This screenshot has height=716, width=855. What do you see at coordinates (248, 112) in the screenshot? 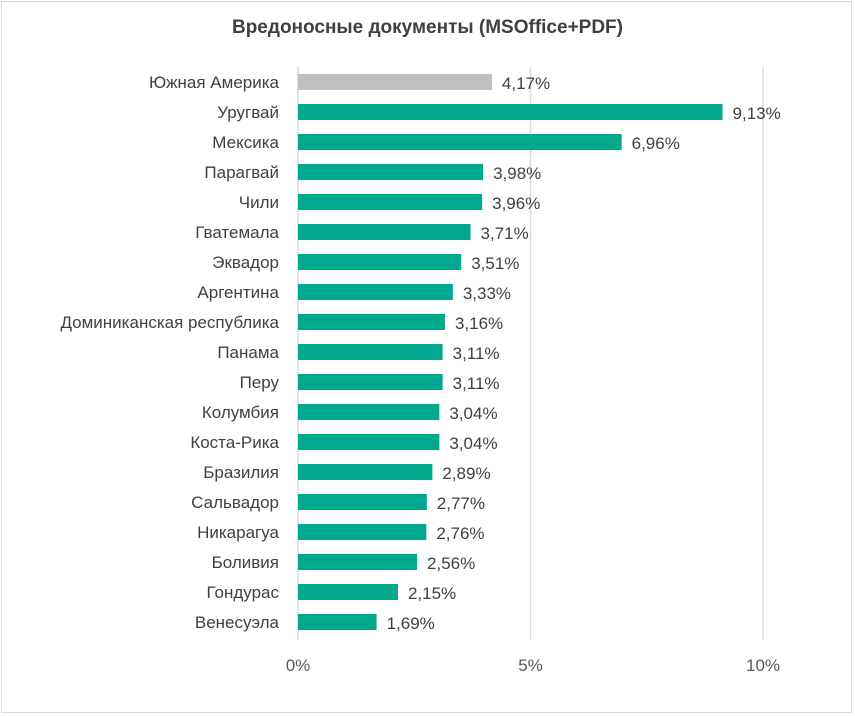
I see `category-label: Уругвай` at bounding box center [248, 112].